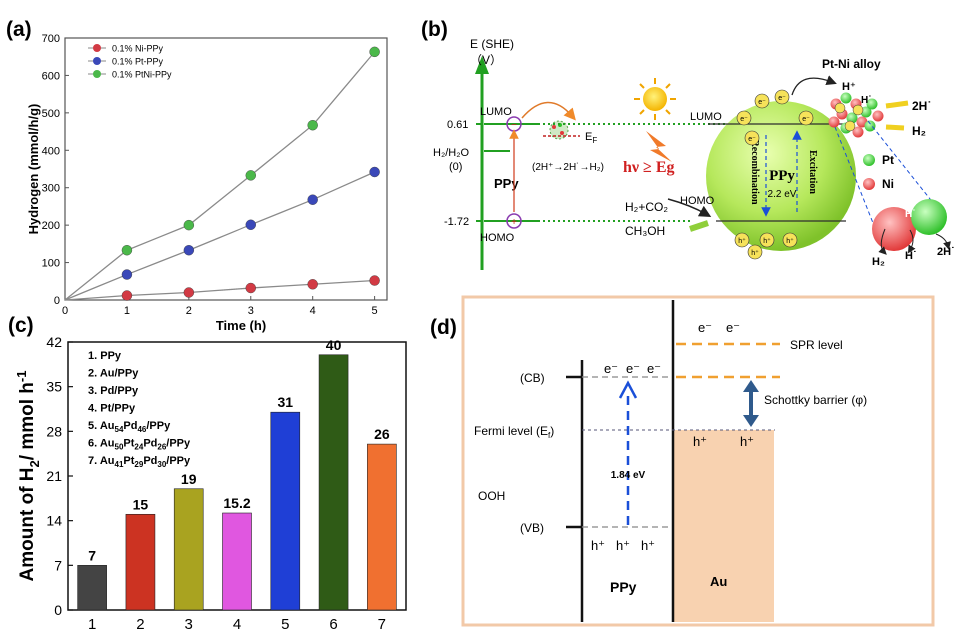 This screenshot has height=633, width=966. What do you see at coordinates (139, 445) in the screenshot?
I see `legend-item: 6. Au50Pt24Pd26/PPy` at bounding box center [139, 445].